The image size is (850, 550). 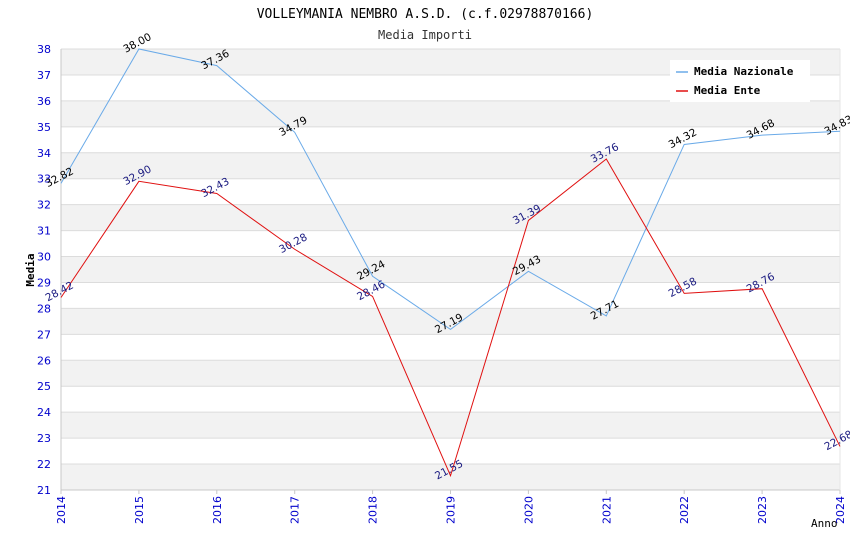 What do you see at coordinates (373, 510) in the screenshot?
I see `x-tick-label: 2018` at bounding box center [373, 510].